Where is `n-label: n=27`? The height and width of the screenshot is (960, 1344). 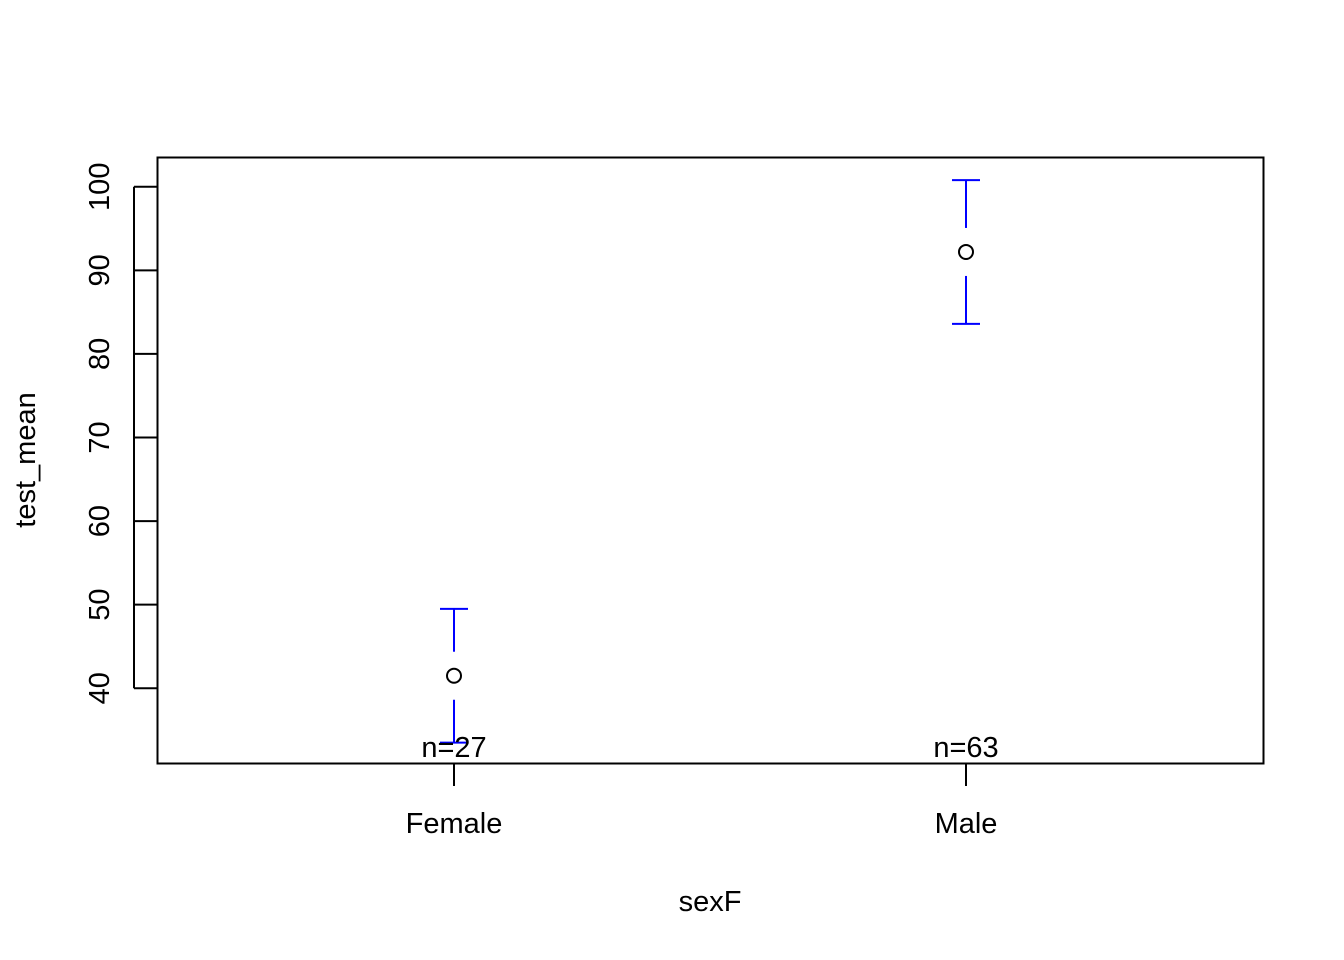 n-label: n=27 is located at coordinates (453, 748).